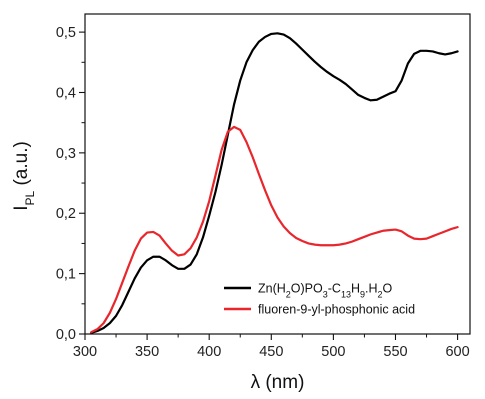 Image resolution: width=485 pixels, height=399 pixels. Describe the element at coordinates (66, 335) in the screenshot. I see `y-tick-label: 0,0` at that location.